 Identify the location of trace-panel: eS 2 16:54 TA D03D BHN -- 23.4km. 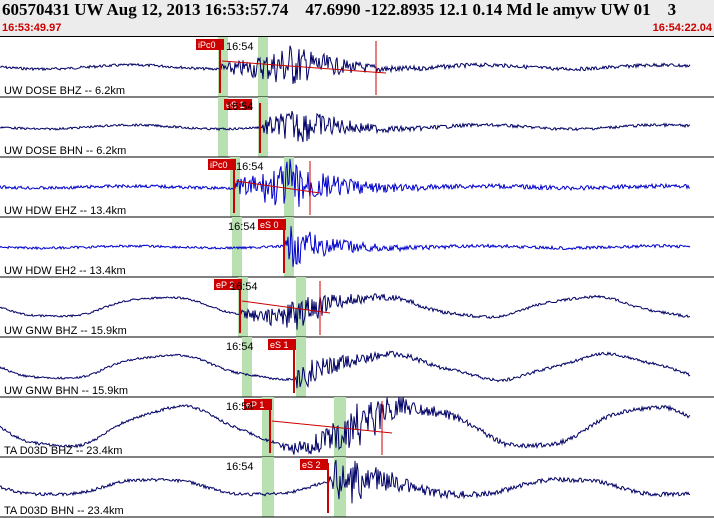
(357, 487).